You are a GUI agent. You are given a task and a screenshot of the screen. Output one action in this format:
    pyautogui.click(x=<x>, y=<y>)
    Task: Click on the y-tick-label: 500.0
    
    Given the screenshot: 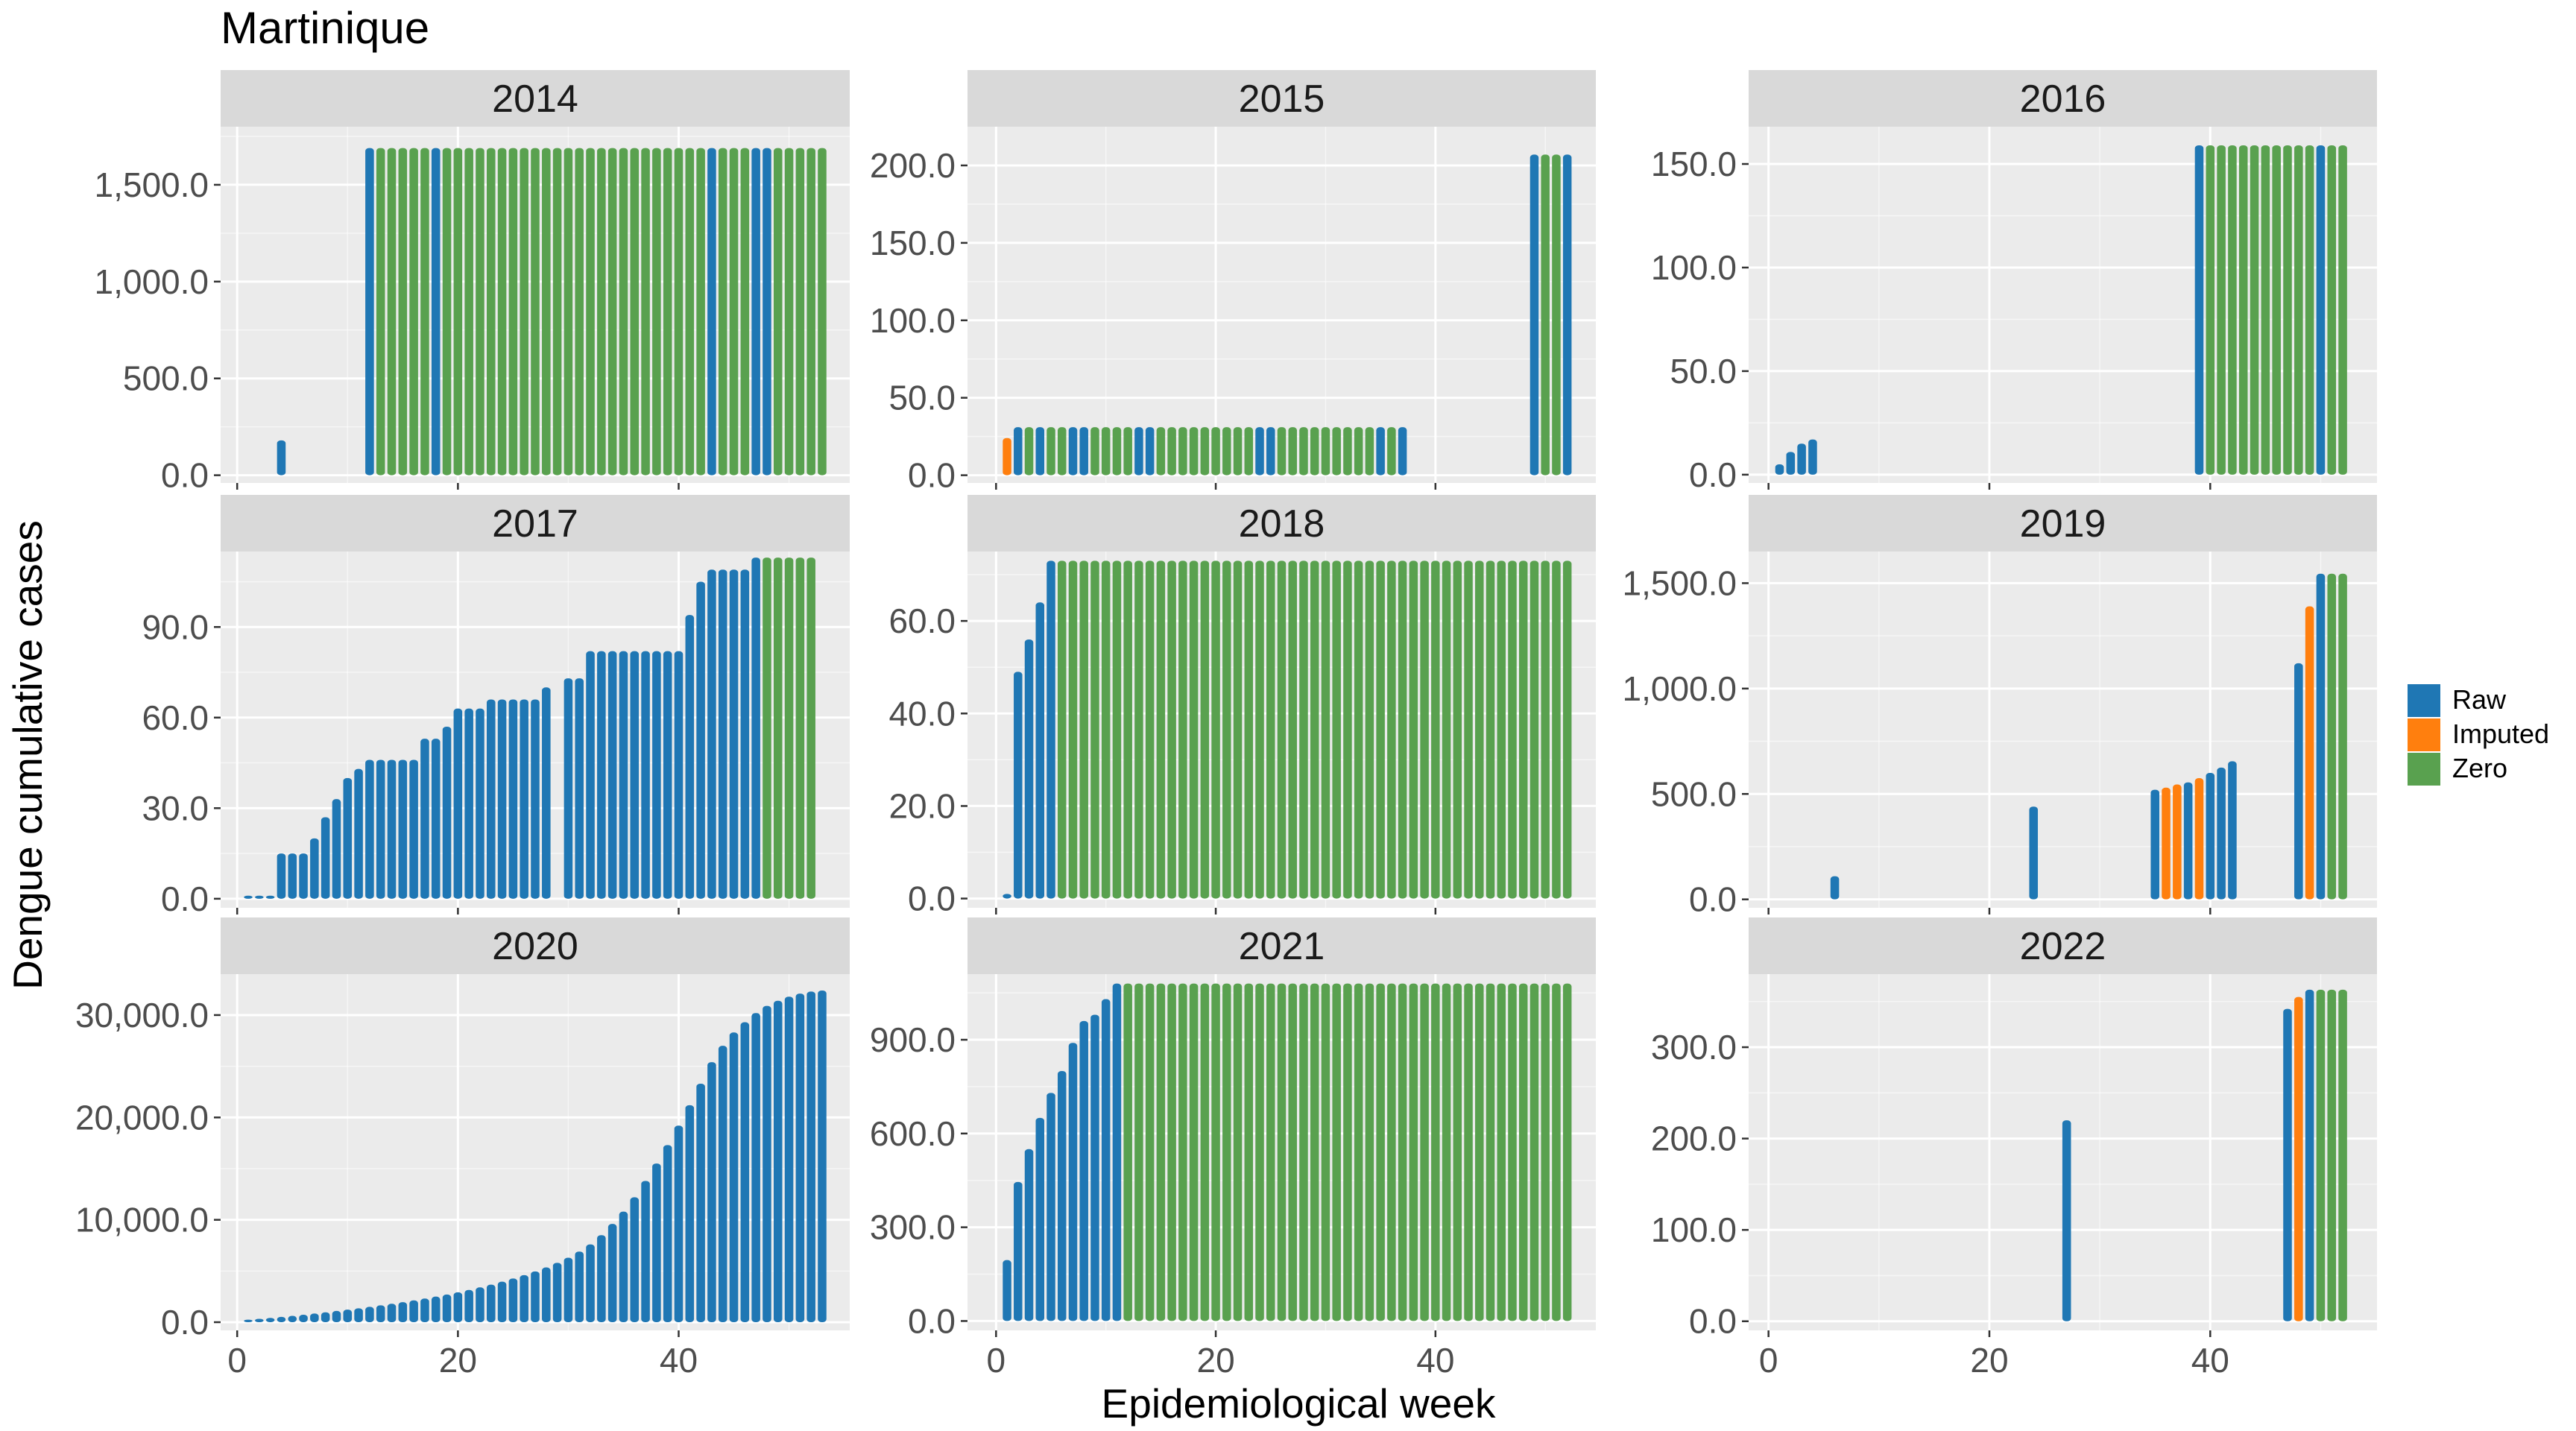 What is the action you would take?
    pyautogui.click(x=166, y=379)
    